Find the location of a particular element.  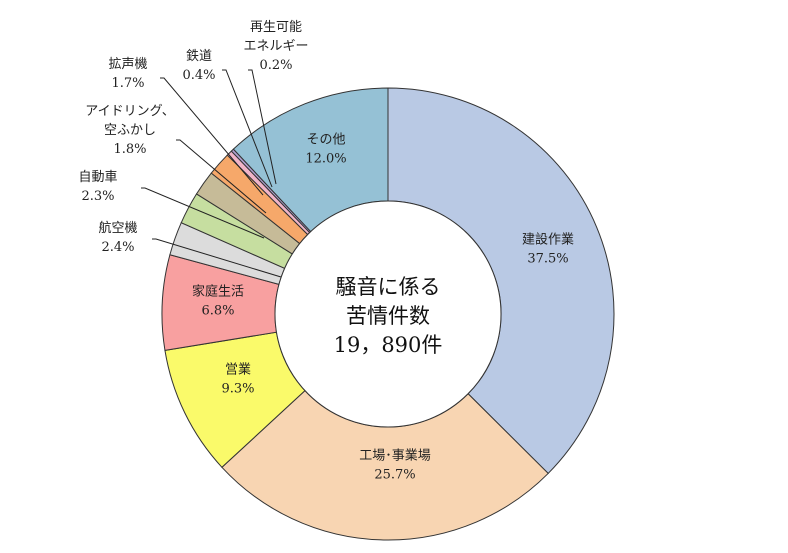

slice-name-label: 鉄道 is located at coordinates (199, 56).